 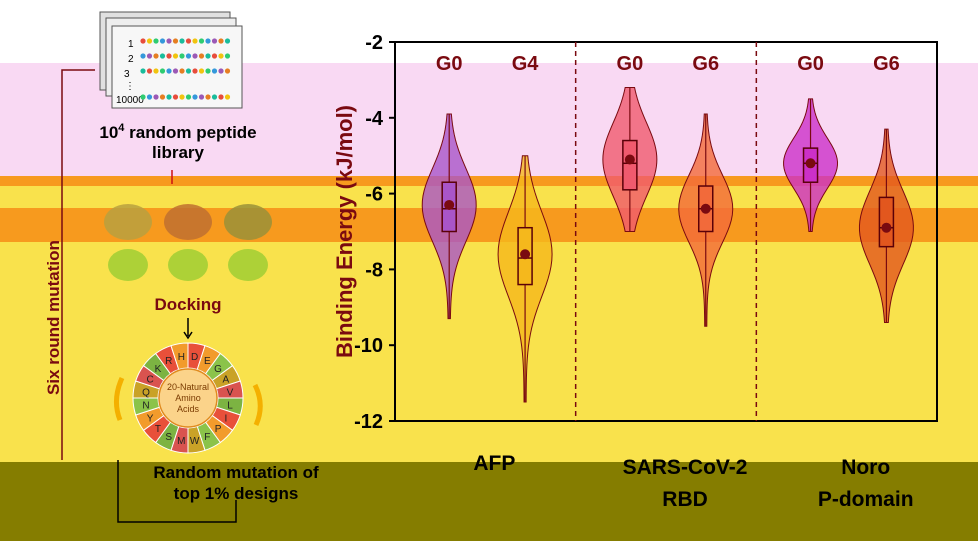 What do you see at coordinates (225, 418) in the screenshot?
I see `wheel-letter: I` at bounding box center [225, 418].